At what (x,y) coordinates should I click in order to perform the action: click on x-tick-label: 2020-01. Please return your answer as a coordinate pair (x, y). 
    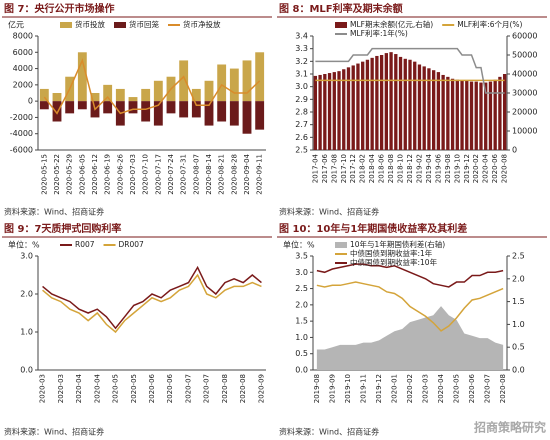
    Looking at the image, I should click on (394, 388).